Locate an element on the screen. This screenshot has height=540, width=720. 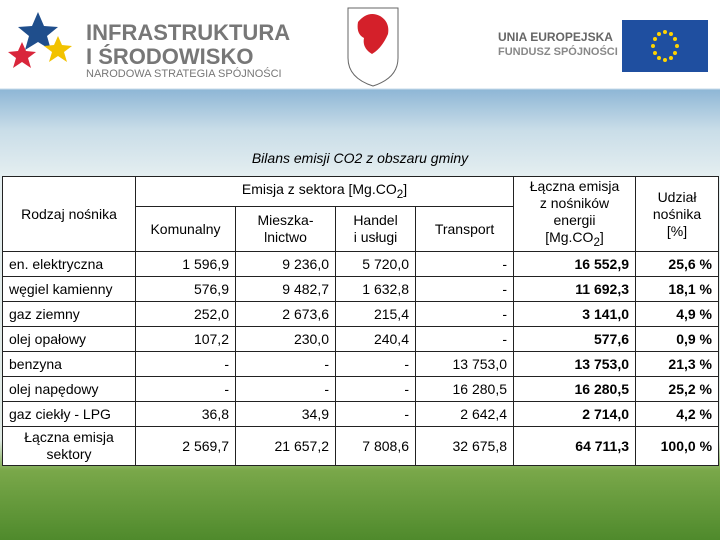
header-cell: Emisja z sektora [Mg.CO2] is located at coordinates (324, 191).